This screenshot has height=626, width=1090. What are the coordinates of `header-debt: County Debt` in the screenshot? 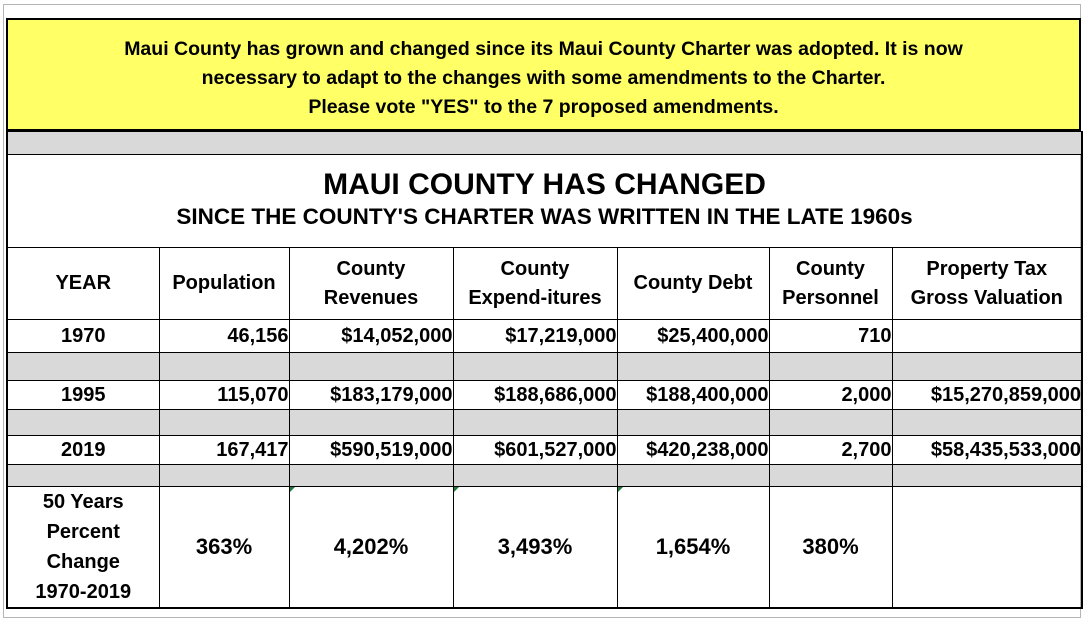 It's located at (693, 283).